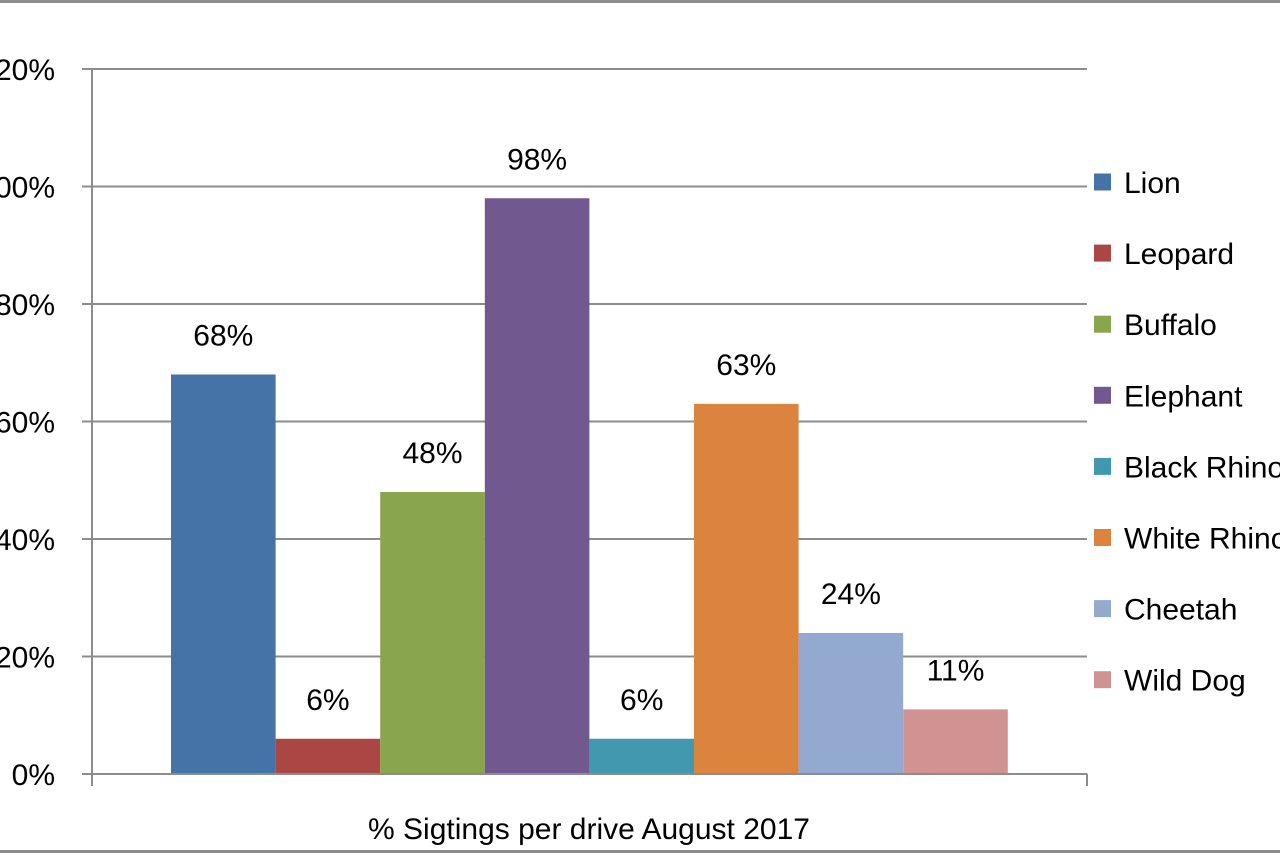  What do you see at coordinates (1170, 325) in the screenshot?
I see `legend-label: Buffalo` at bounding box center [1170, 325].